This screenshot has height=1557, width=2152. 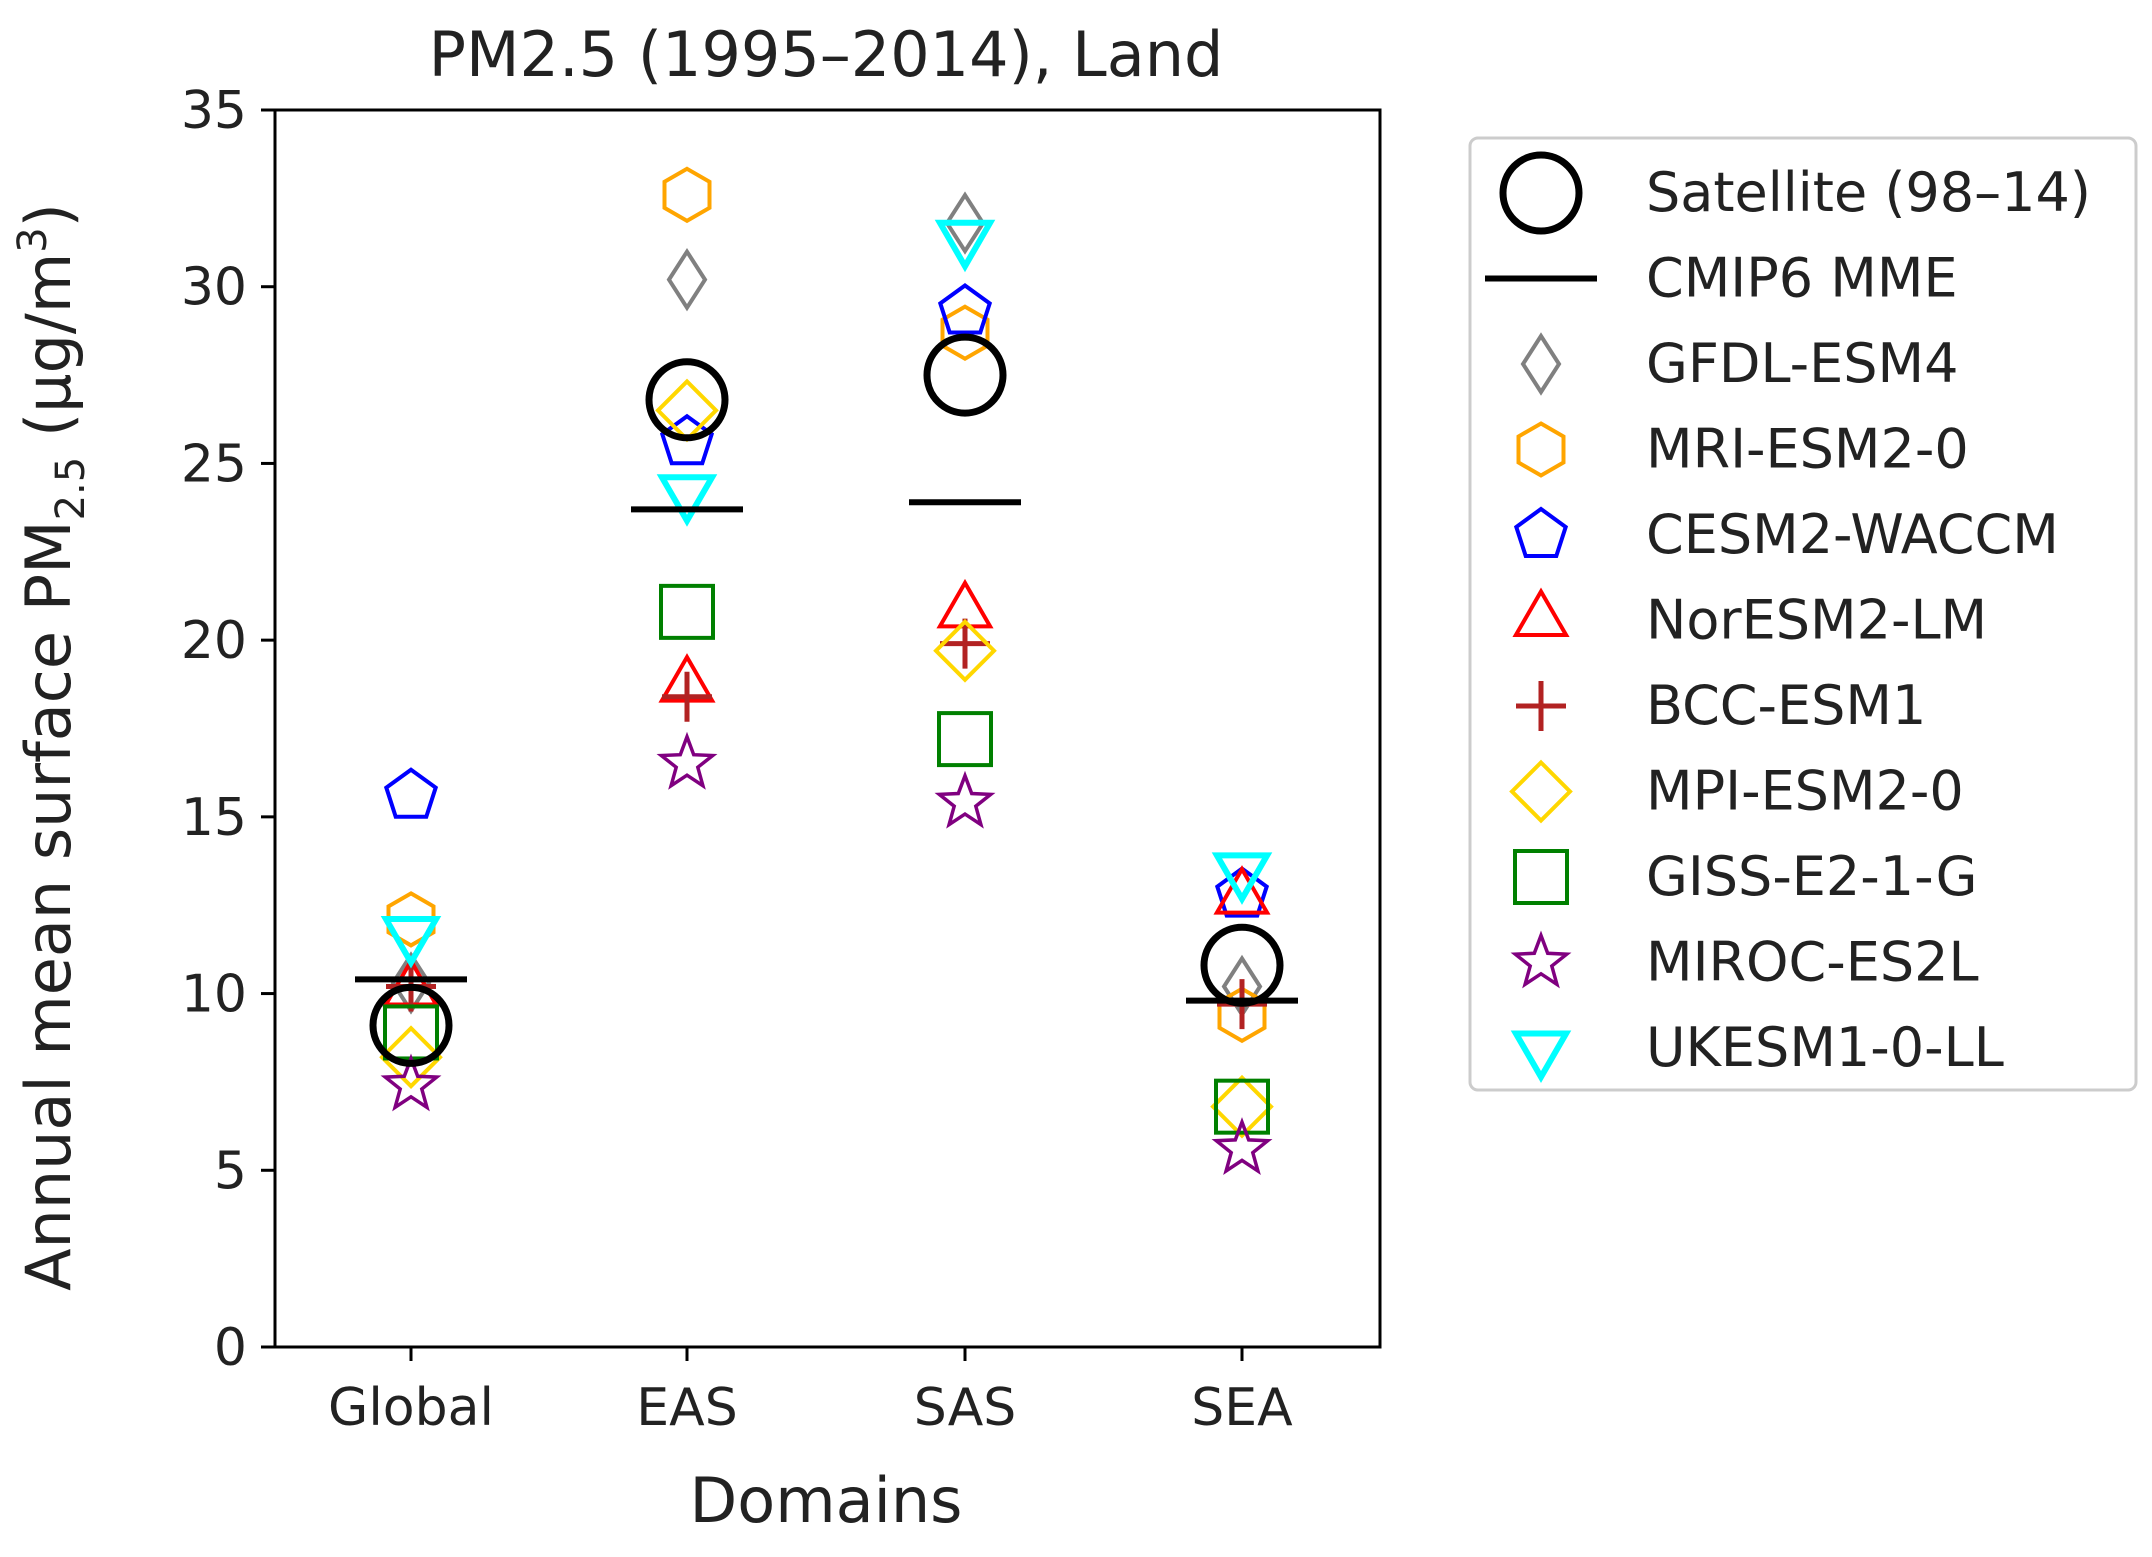 I want to click on legend-label: MIROC-ES2L, so click(x=1812, y=962).